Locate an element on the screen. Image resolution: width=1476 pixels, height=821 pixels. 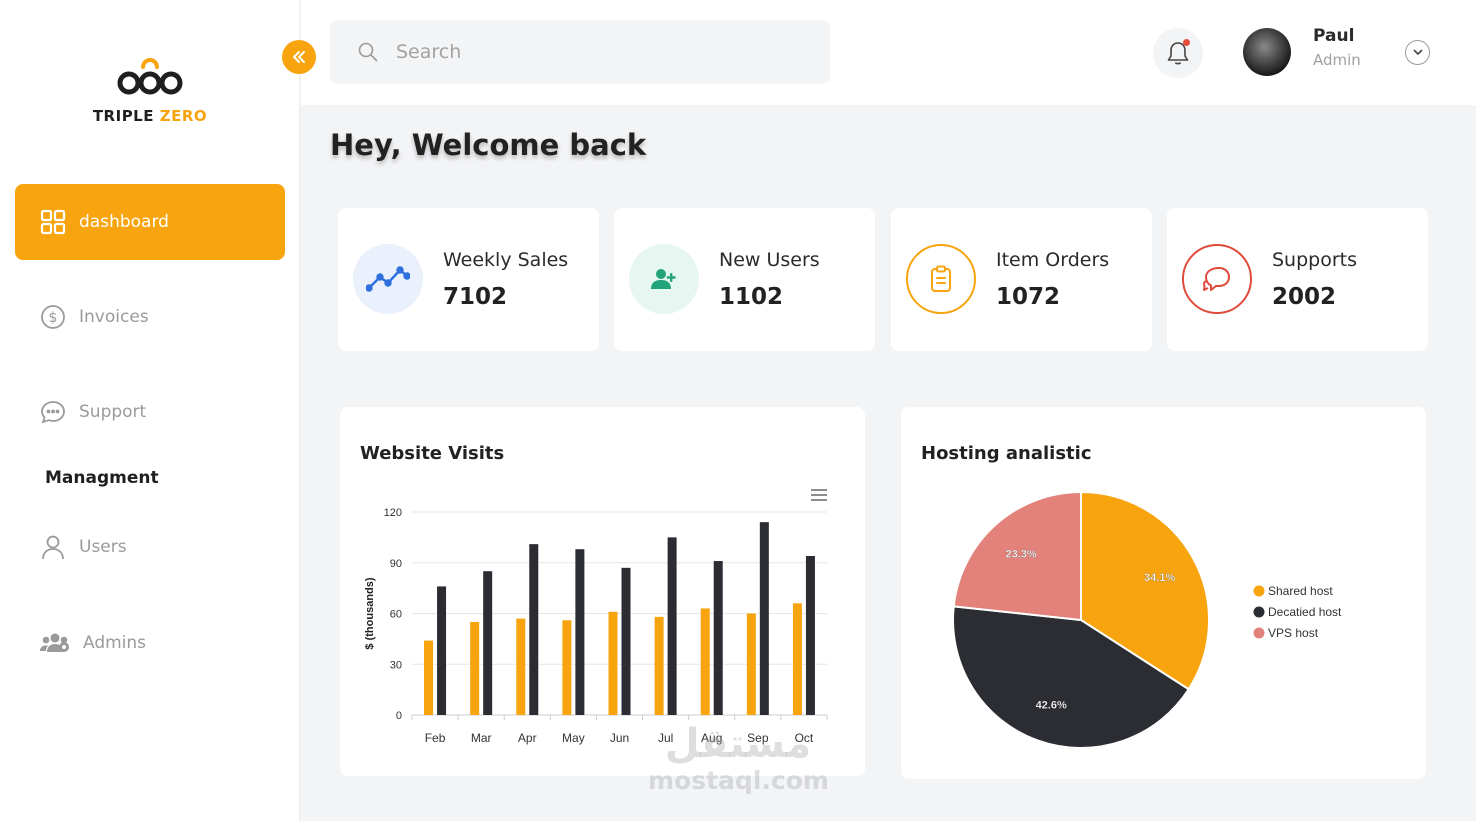
sidebar-item-support: Support is located at coordinates (150, 412).